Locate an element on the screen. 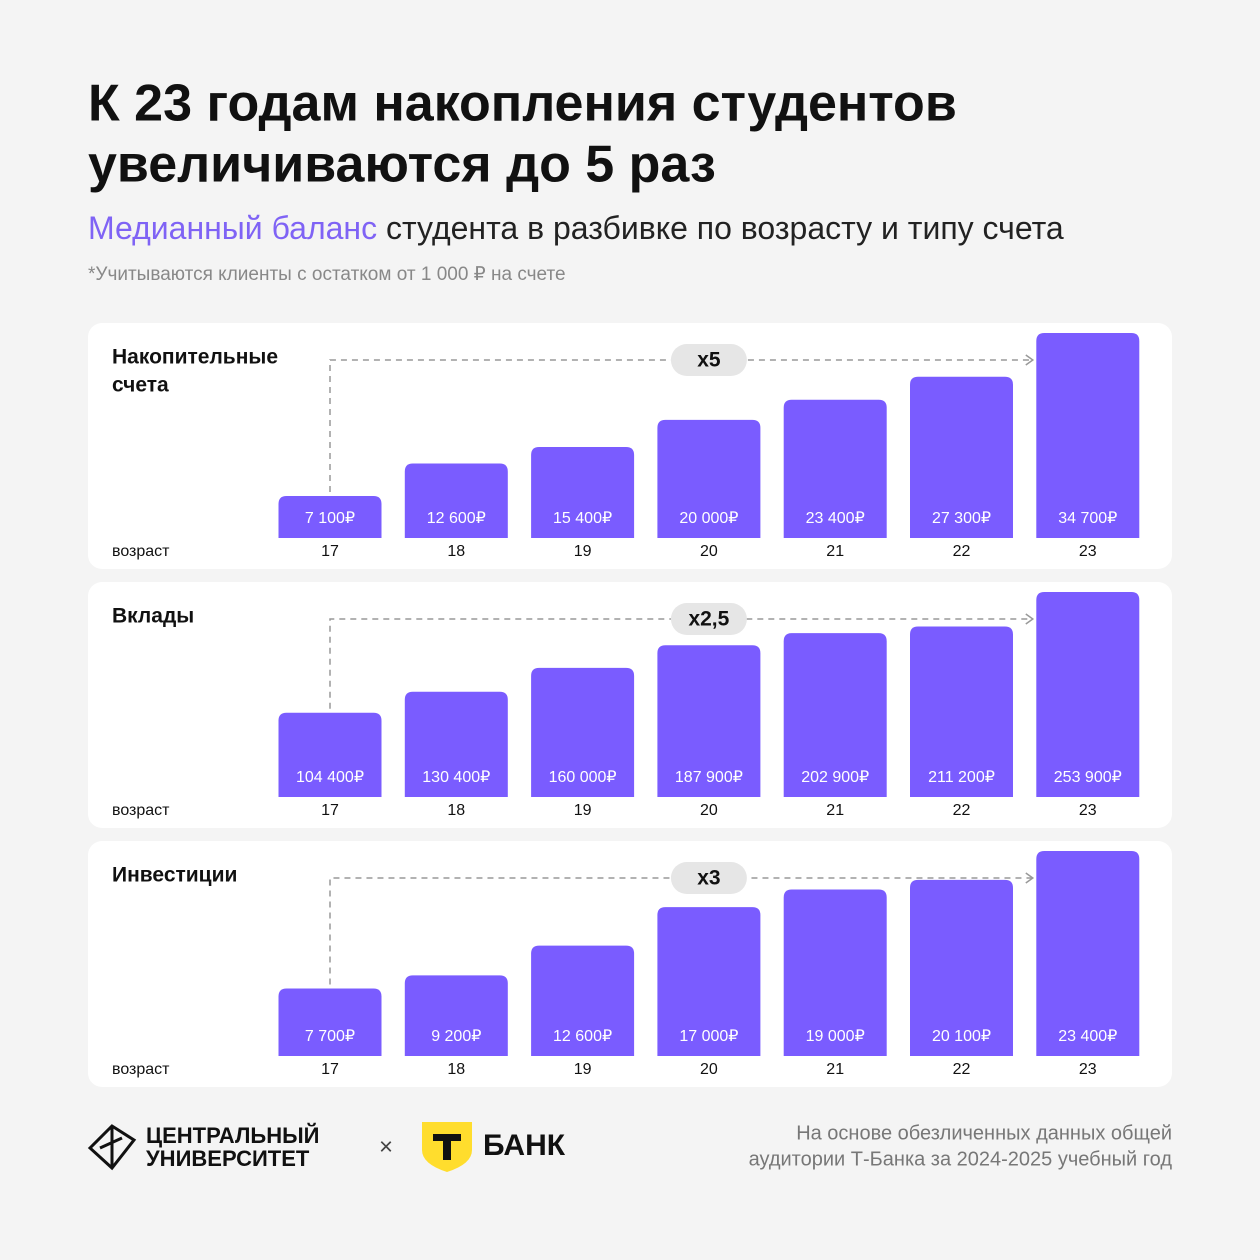  logo-bank: БАНК is located at coordinates (494, 1147).